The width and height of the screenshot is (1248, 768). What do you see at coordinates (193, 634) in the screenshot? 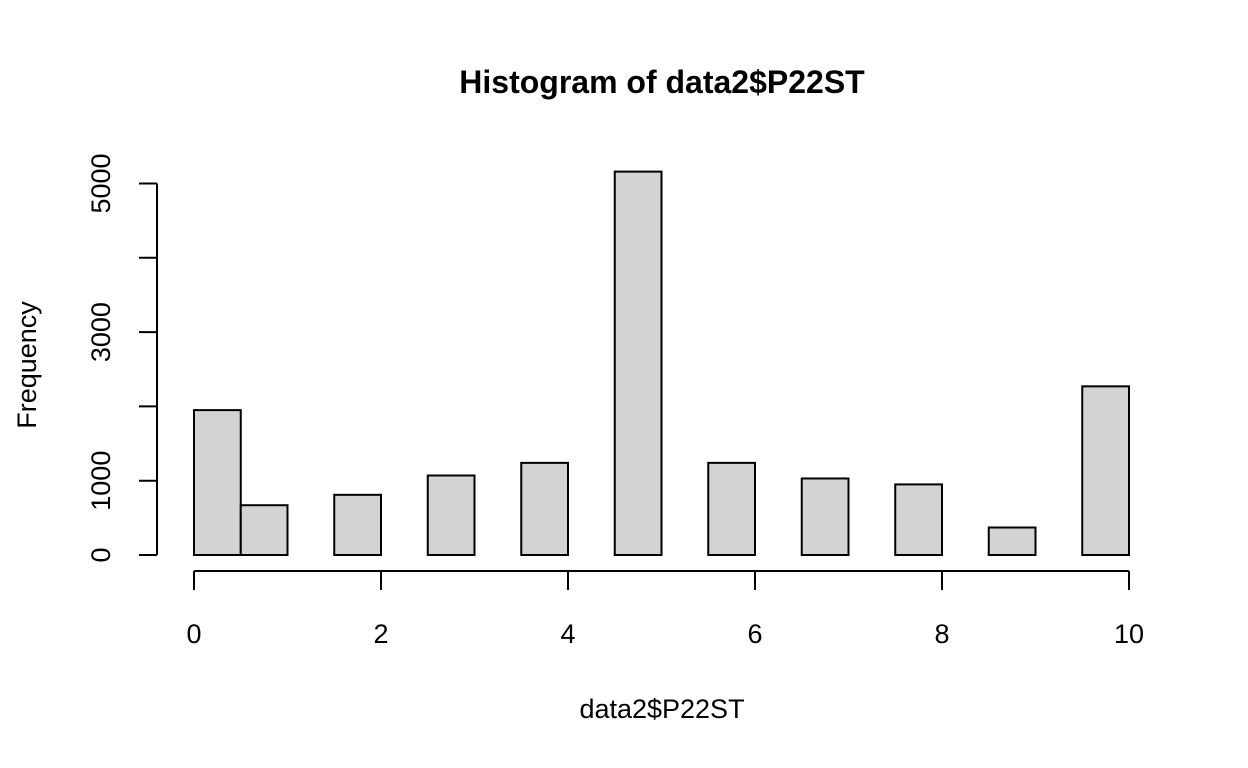
I see `x-tick-label: 0` at bounding box center [193, 634].